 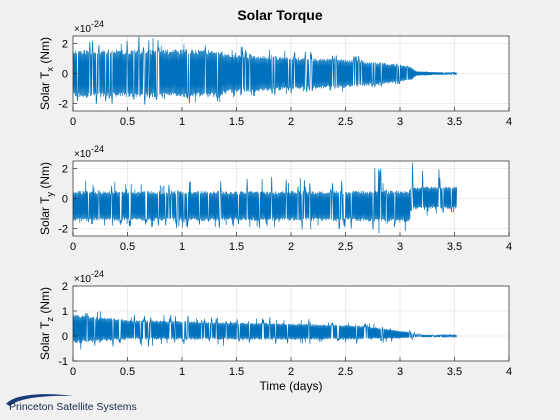 I want to click on logo-text: Princeton Satellite Systems, so click(x=73, y=407).